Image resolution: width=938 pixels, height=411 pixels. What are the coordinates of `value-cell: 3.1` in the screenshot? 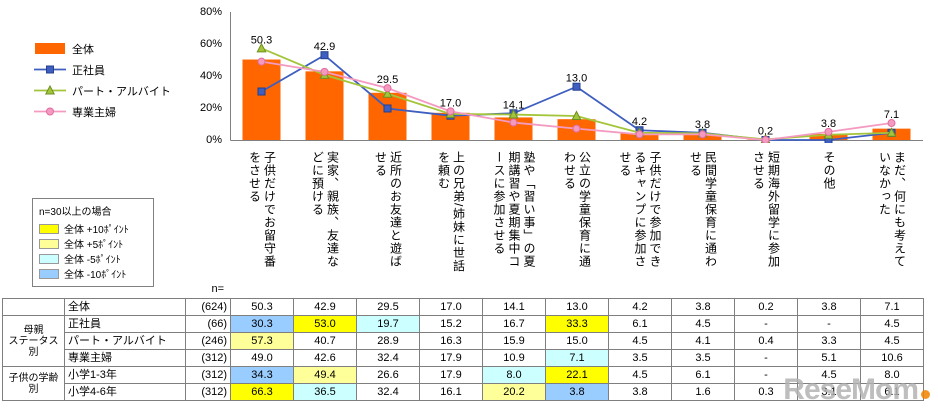 It's located at (829, 392).